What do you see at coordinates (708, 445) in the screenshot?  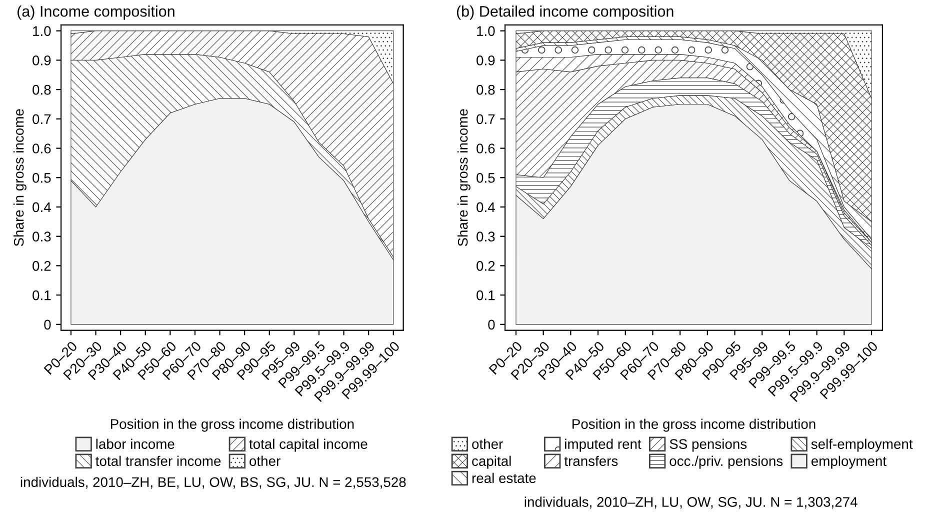 I see `legend-label: SS pensions` at bounding box center [708, 445].